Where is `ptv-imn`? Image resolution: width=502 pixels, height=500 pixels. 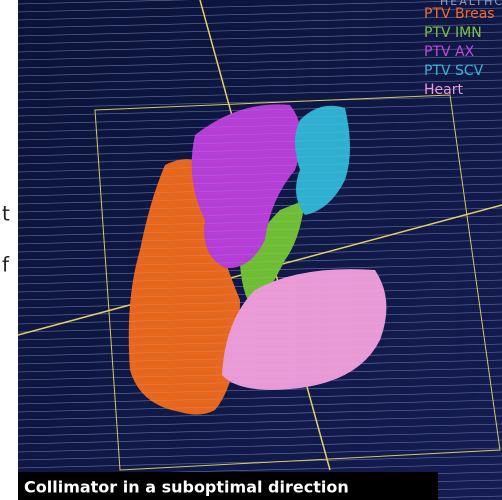 ptv-imn is located at coordinates (272, 255).